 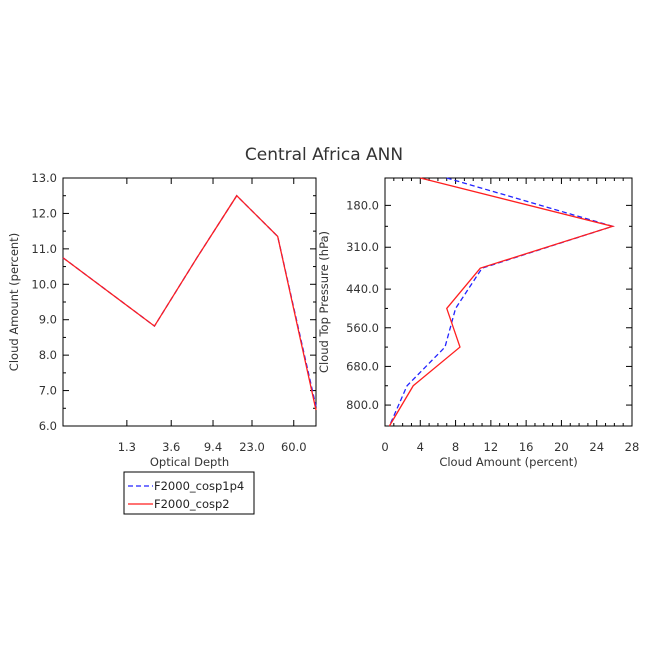 What do you see at coordinates (44, 213) in the screenshot?
I see `left-y-tick-label: 12.0` at bounding box center [44, 213].